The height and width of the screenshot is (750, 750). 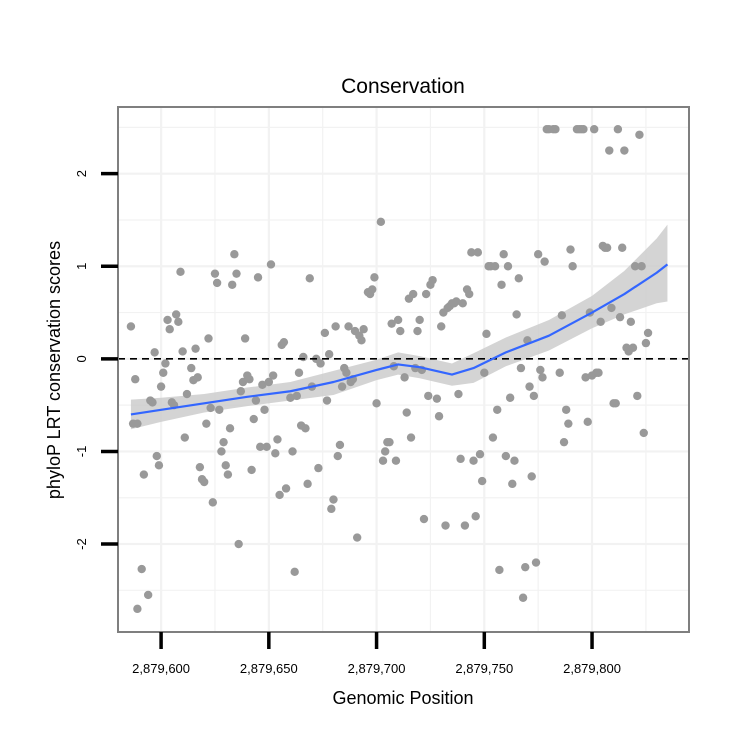 What do you see at coordinates (81, 173) in the screenshot?
I see `y-tick-label: 2` at bounding box center [81, 173].